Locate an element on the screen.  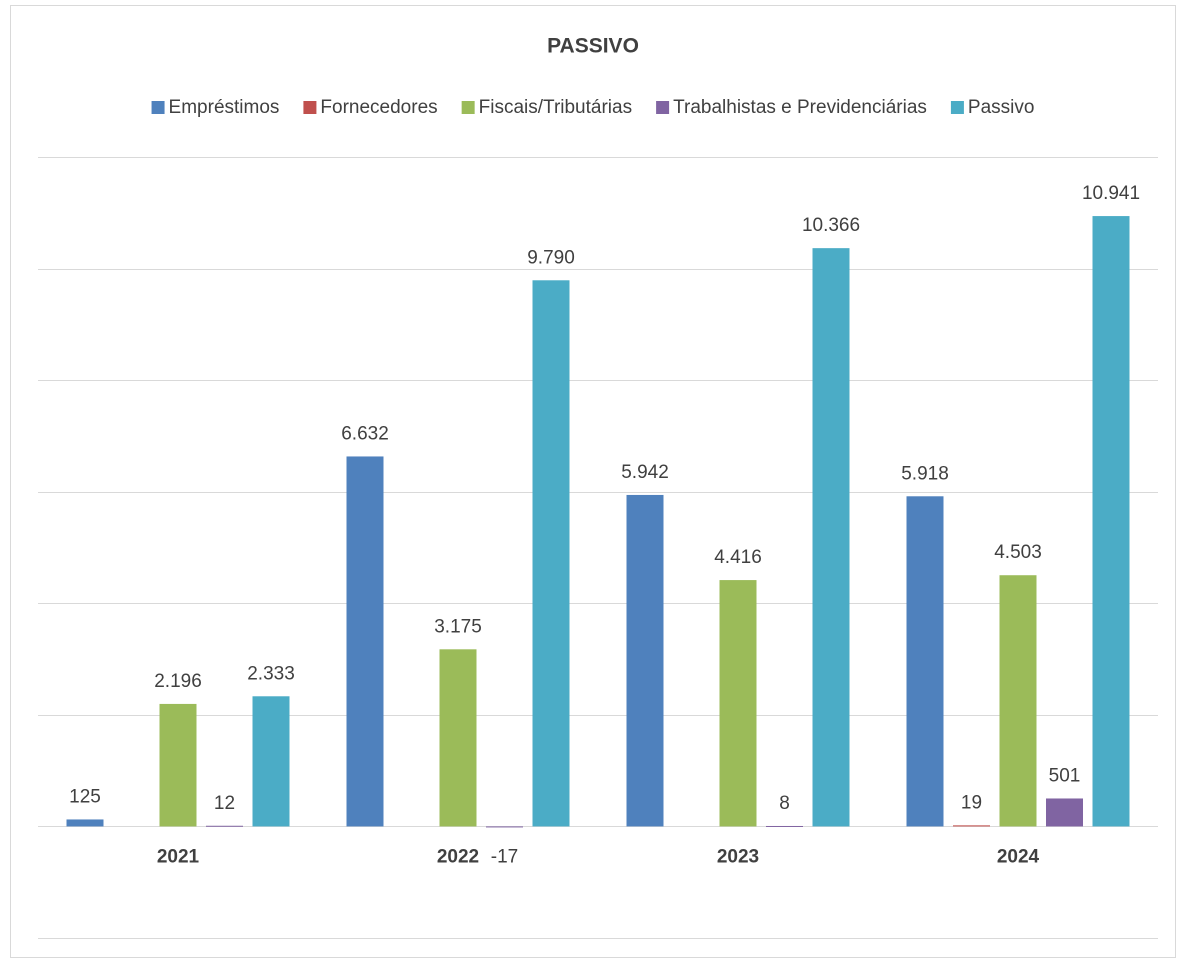
data-label: -17 is located at coordinates (504, 856).